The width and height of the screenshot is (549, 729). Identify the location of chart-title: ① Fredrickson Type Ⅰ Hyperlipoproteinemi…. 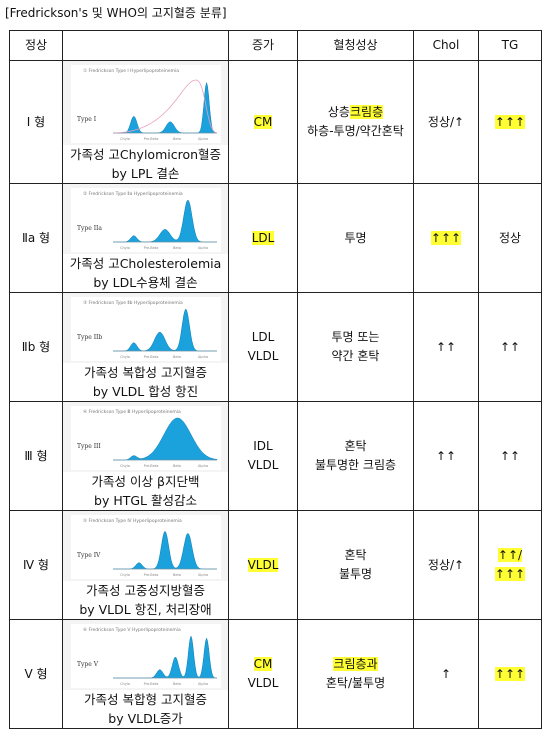
(131, 71).